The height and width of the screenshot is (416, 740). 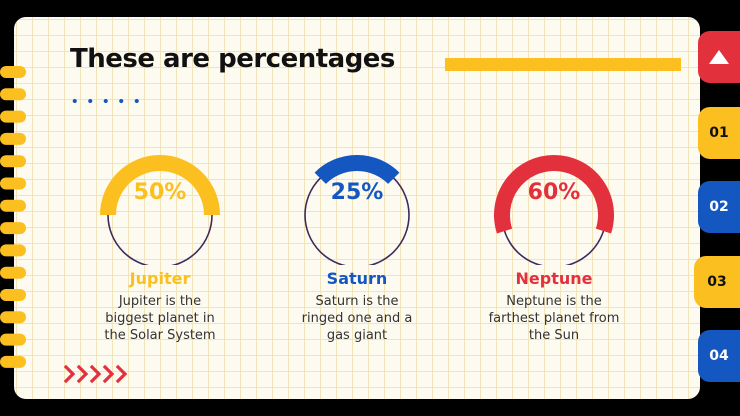 What do you see at coordinates (719, 207) in the screenshot?
I see `tab-02: 02` at bounding box center [719, 207].